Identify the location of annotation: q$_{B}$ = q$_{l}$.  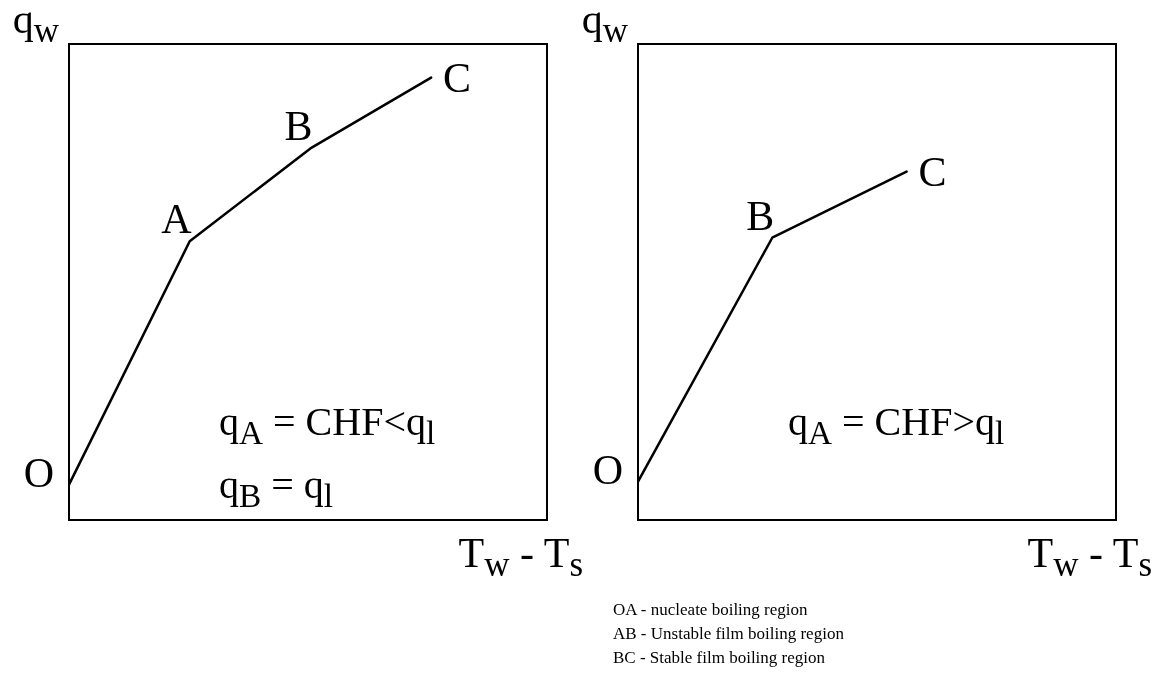
(276, 488).